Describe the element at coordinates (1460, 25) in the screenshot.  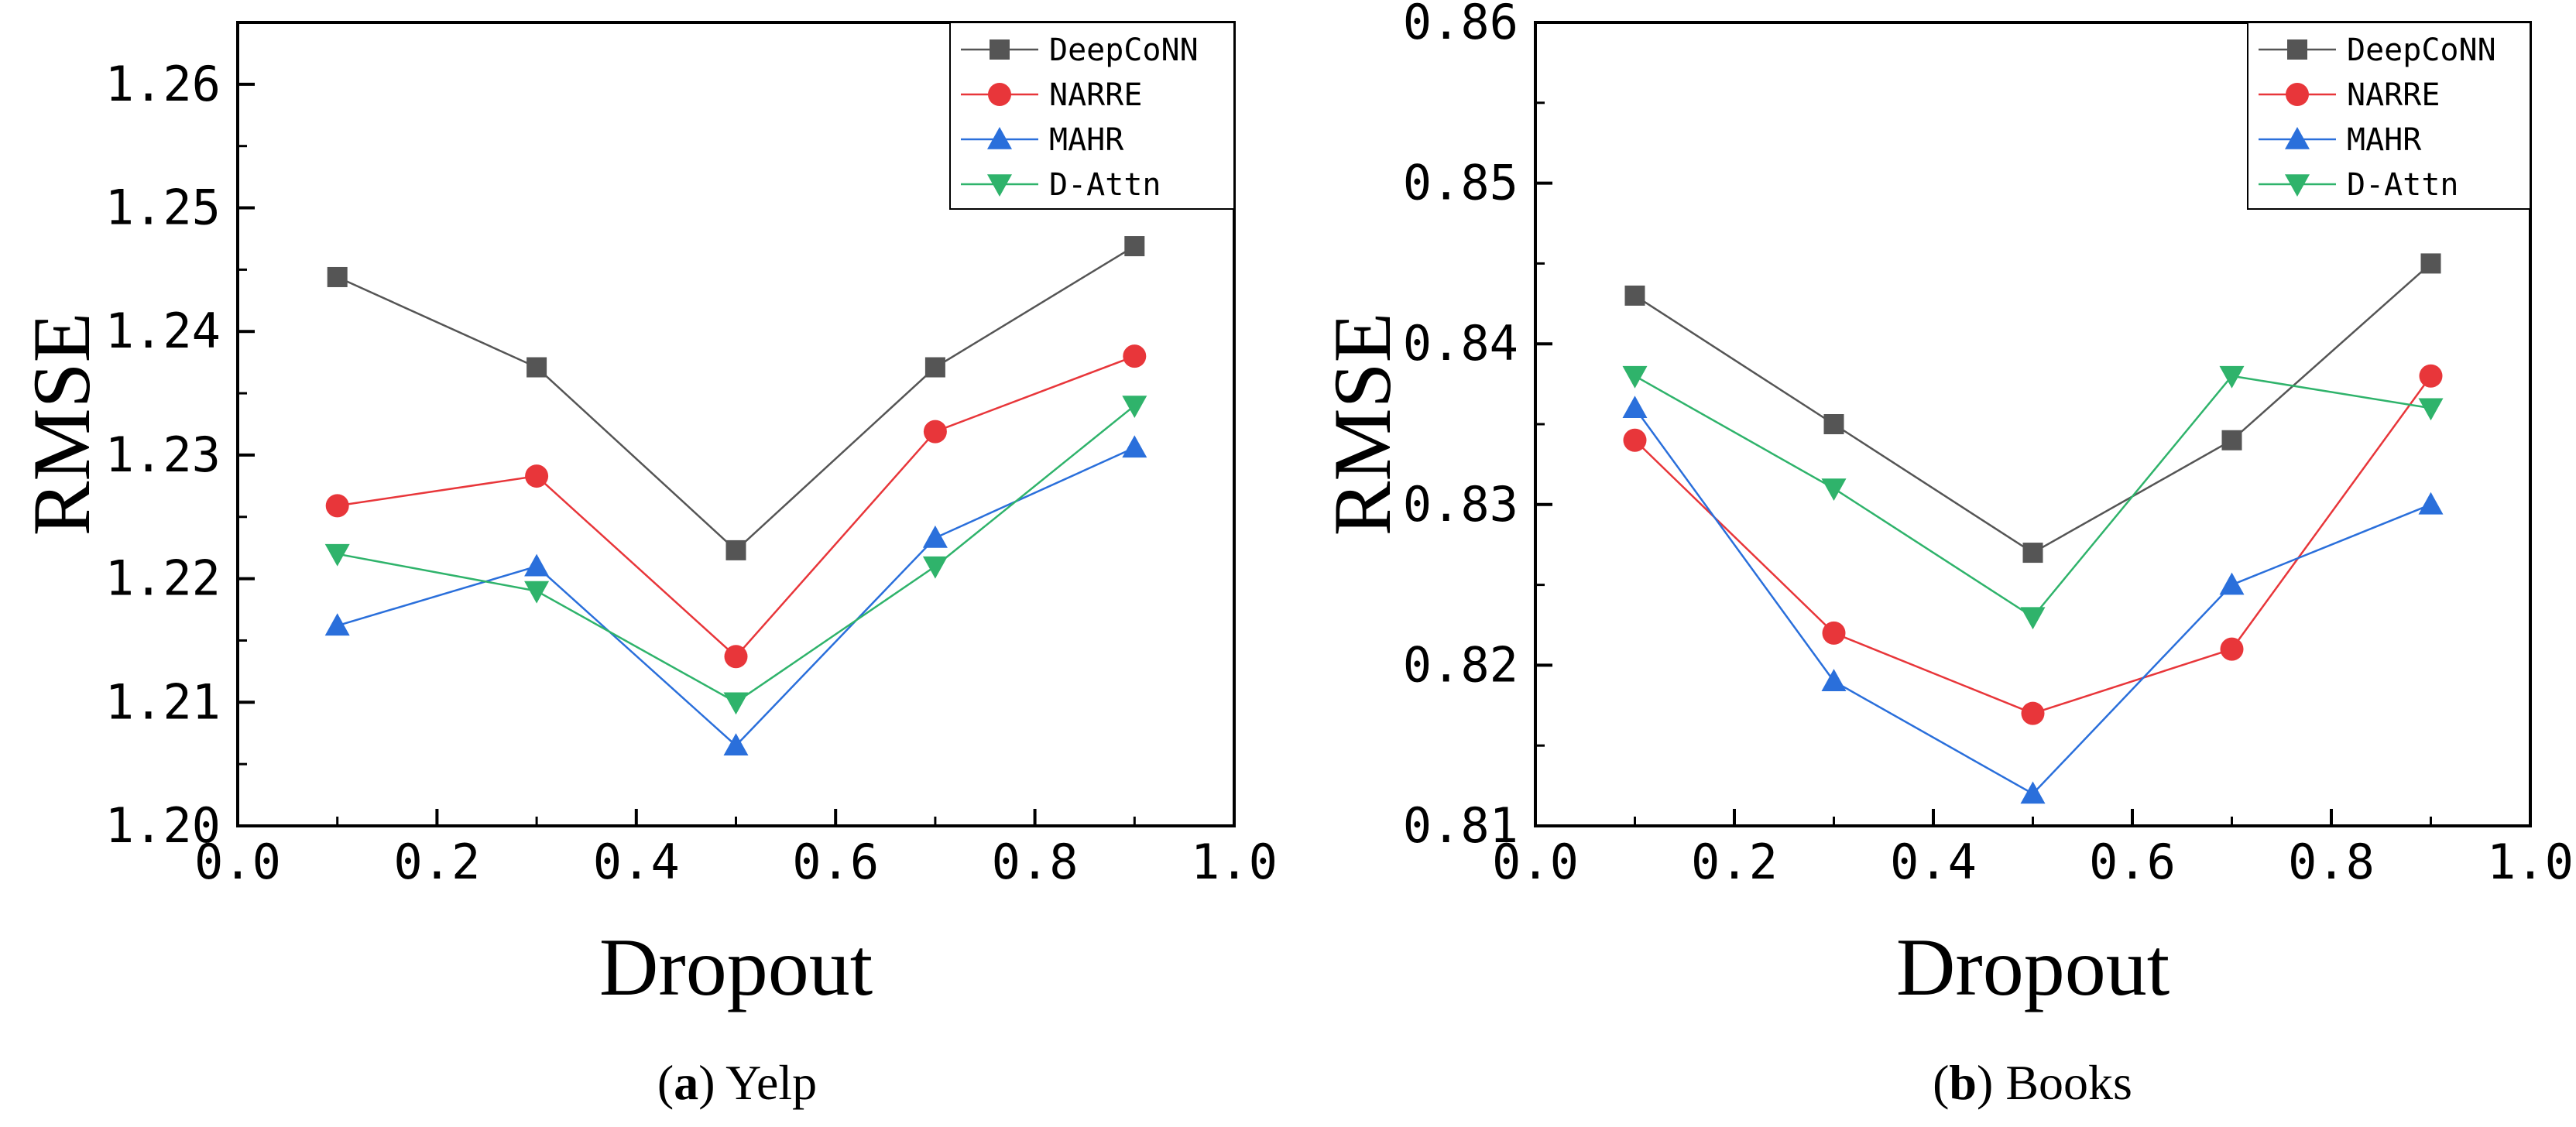
I see `y-tick-label: 0.86` at that location.